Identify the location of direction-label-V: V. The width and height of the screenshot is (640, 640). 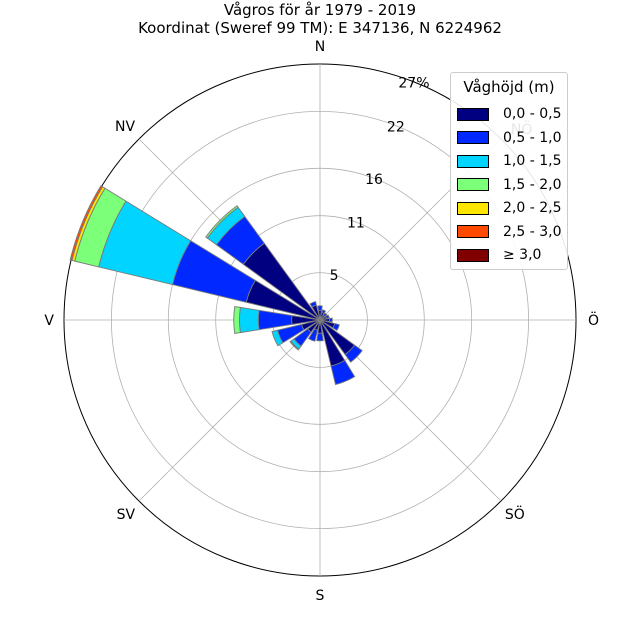
(49, 321).